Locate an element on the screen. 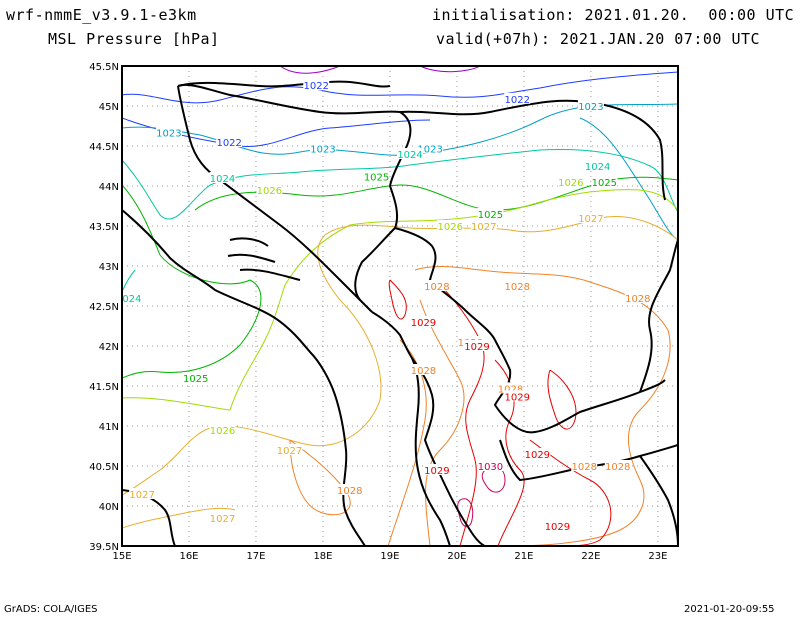 The image size is (800, 618). lon-tick-label: 15E is located at coordinates (121, 556).